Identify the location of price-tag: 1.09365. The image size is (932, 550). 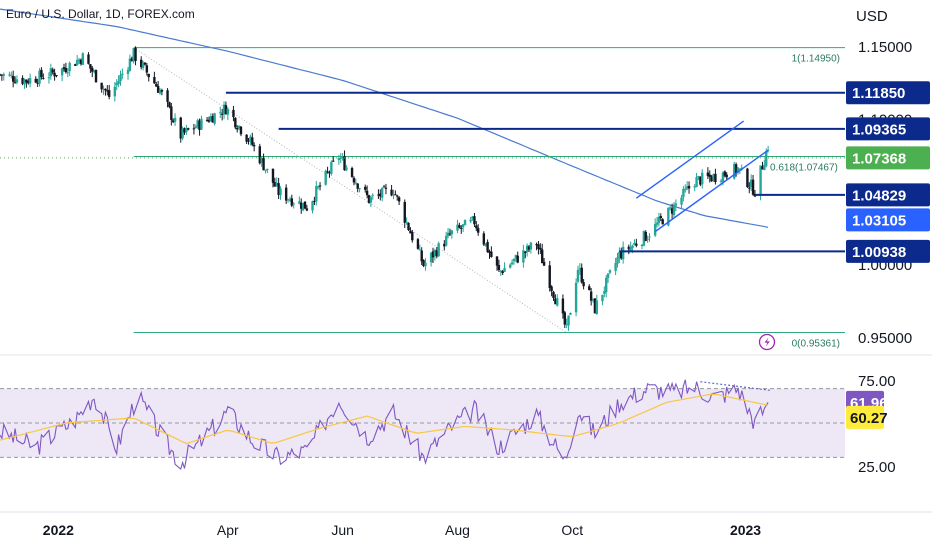
(888, 129).